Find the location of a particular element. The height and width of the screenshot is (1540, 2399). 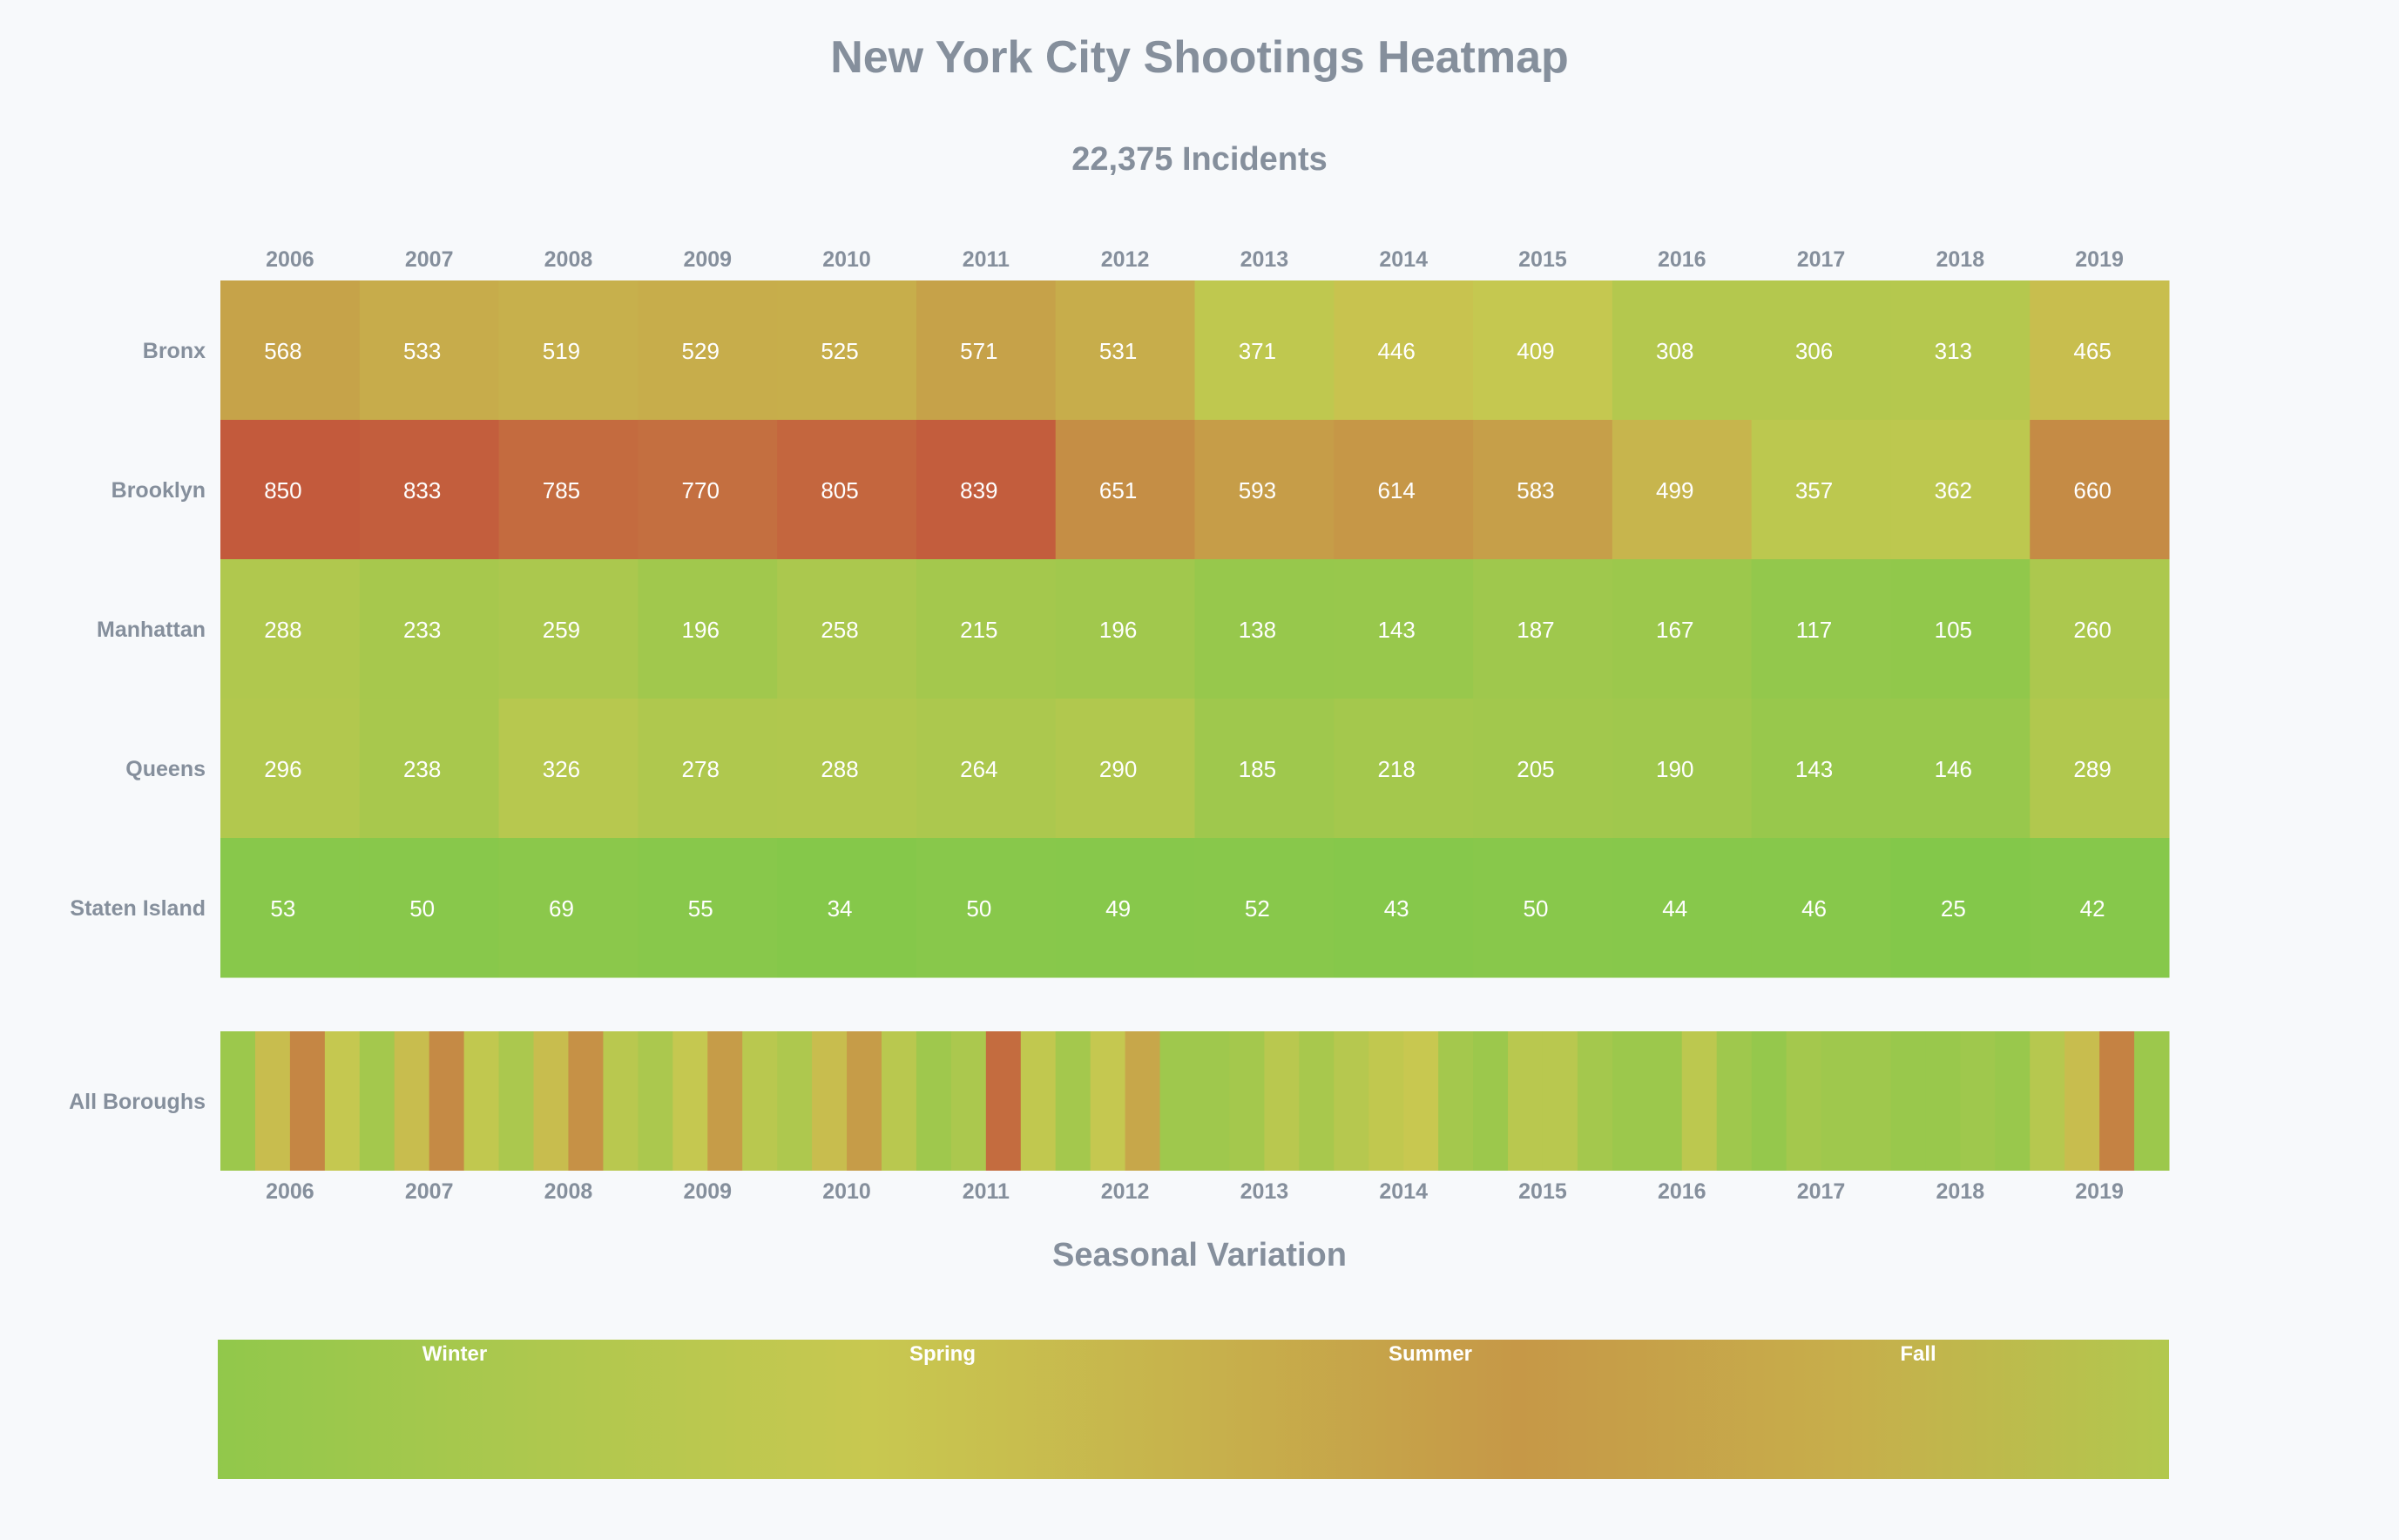

cell-value-label: 289 is located at coordinates (2092, 769).